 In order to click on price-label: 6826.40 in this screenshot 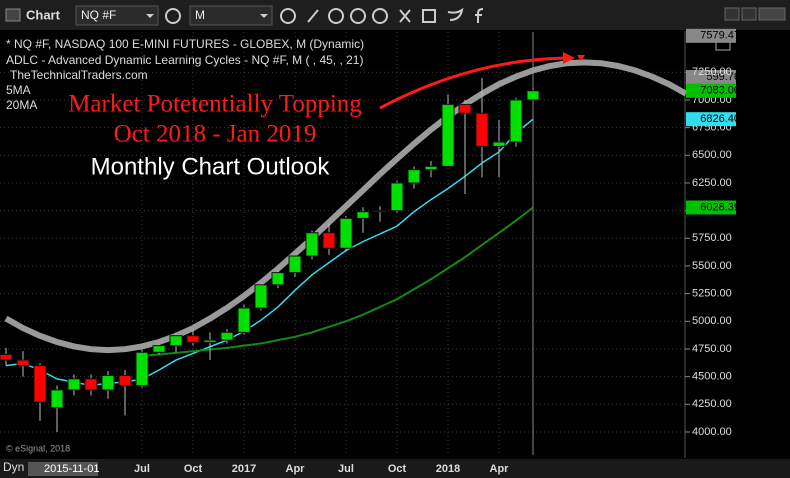, I will do `click(720, 119)`.